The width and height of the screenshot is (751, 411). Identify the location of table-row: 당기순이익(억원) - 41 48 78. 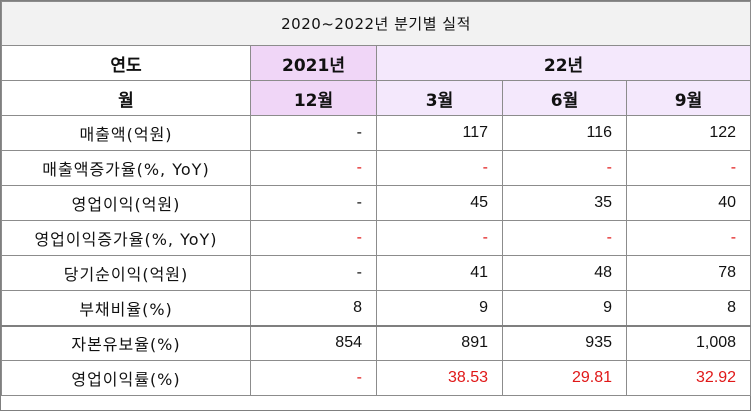
(376, 273).